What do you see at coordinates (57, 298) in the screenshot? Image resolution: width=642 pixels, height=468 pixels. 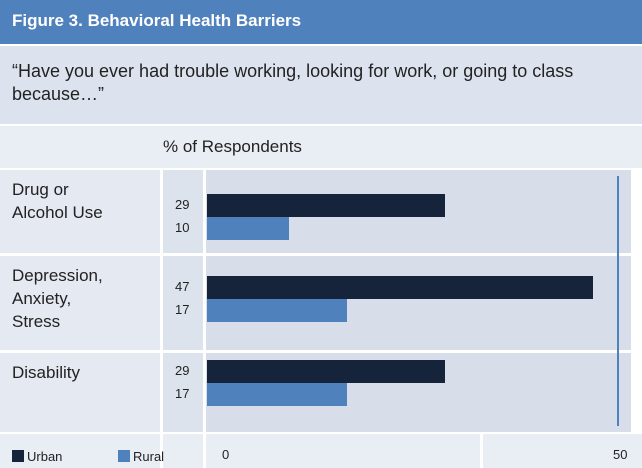 I see `category-label: Depression, Anxiety, Stress` at bounding box center [57, 298].